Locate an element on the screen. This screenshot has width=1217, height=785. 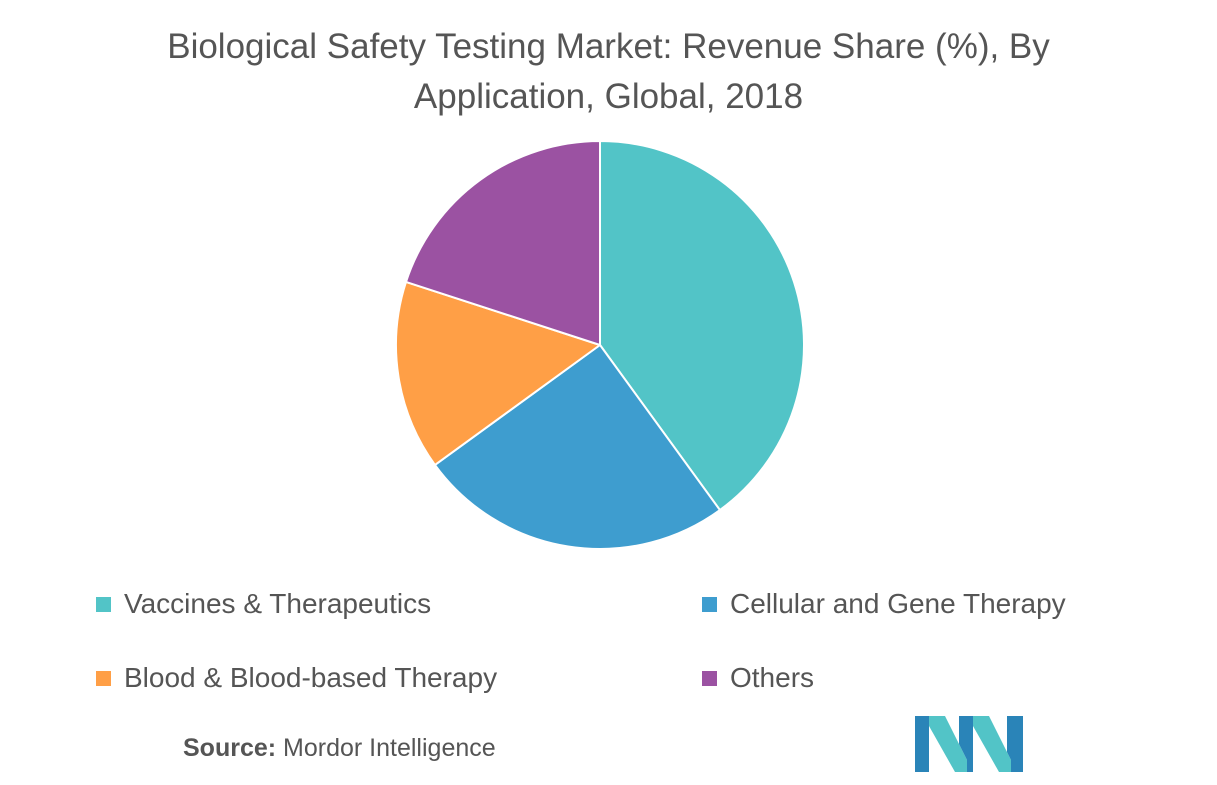
pie-slice-others is located at coordinates (502, 243).